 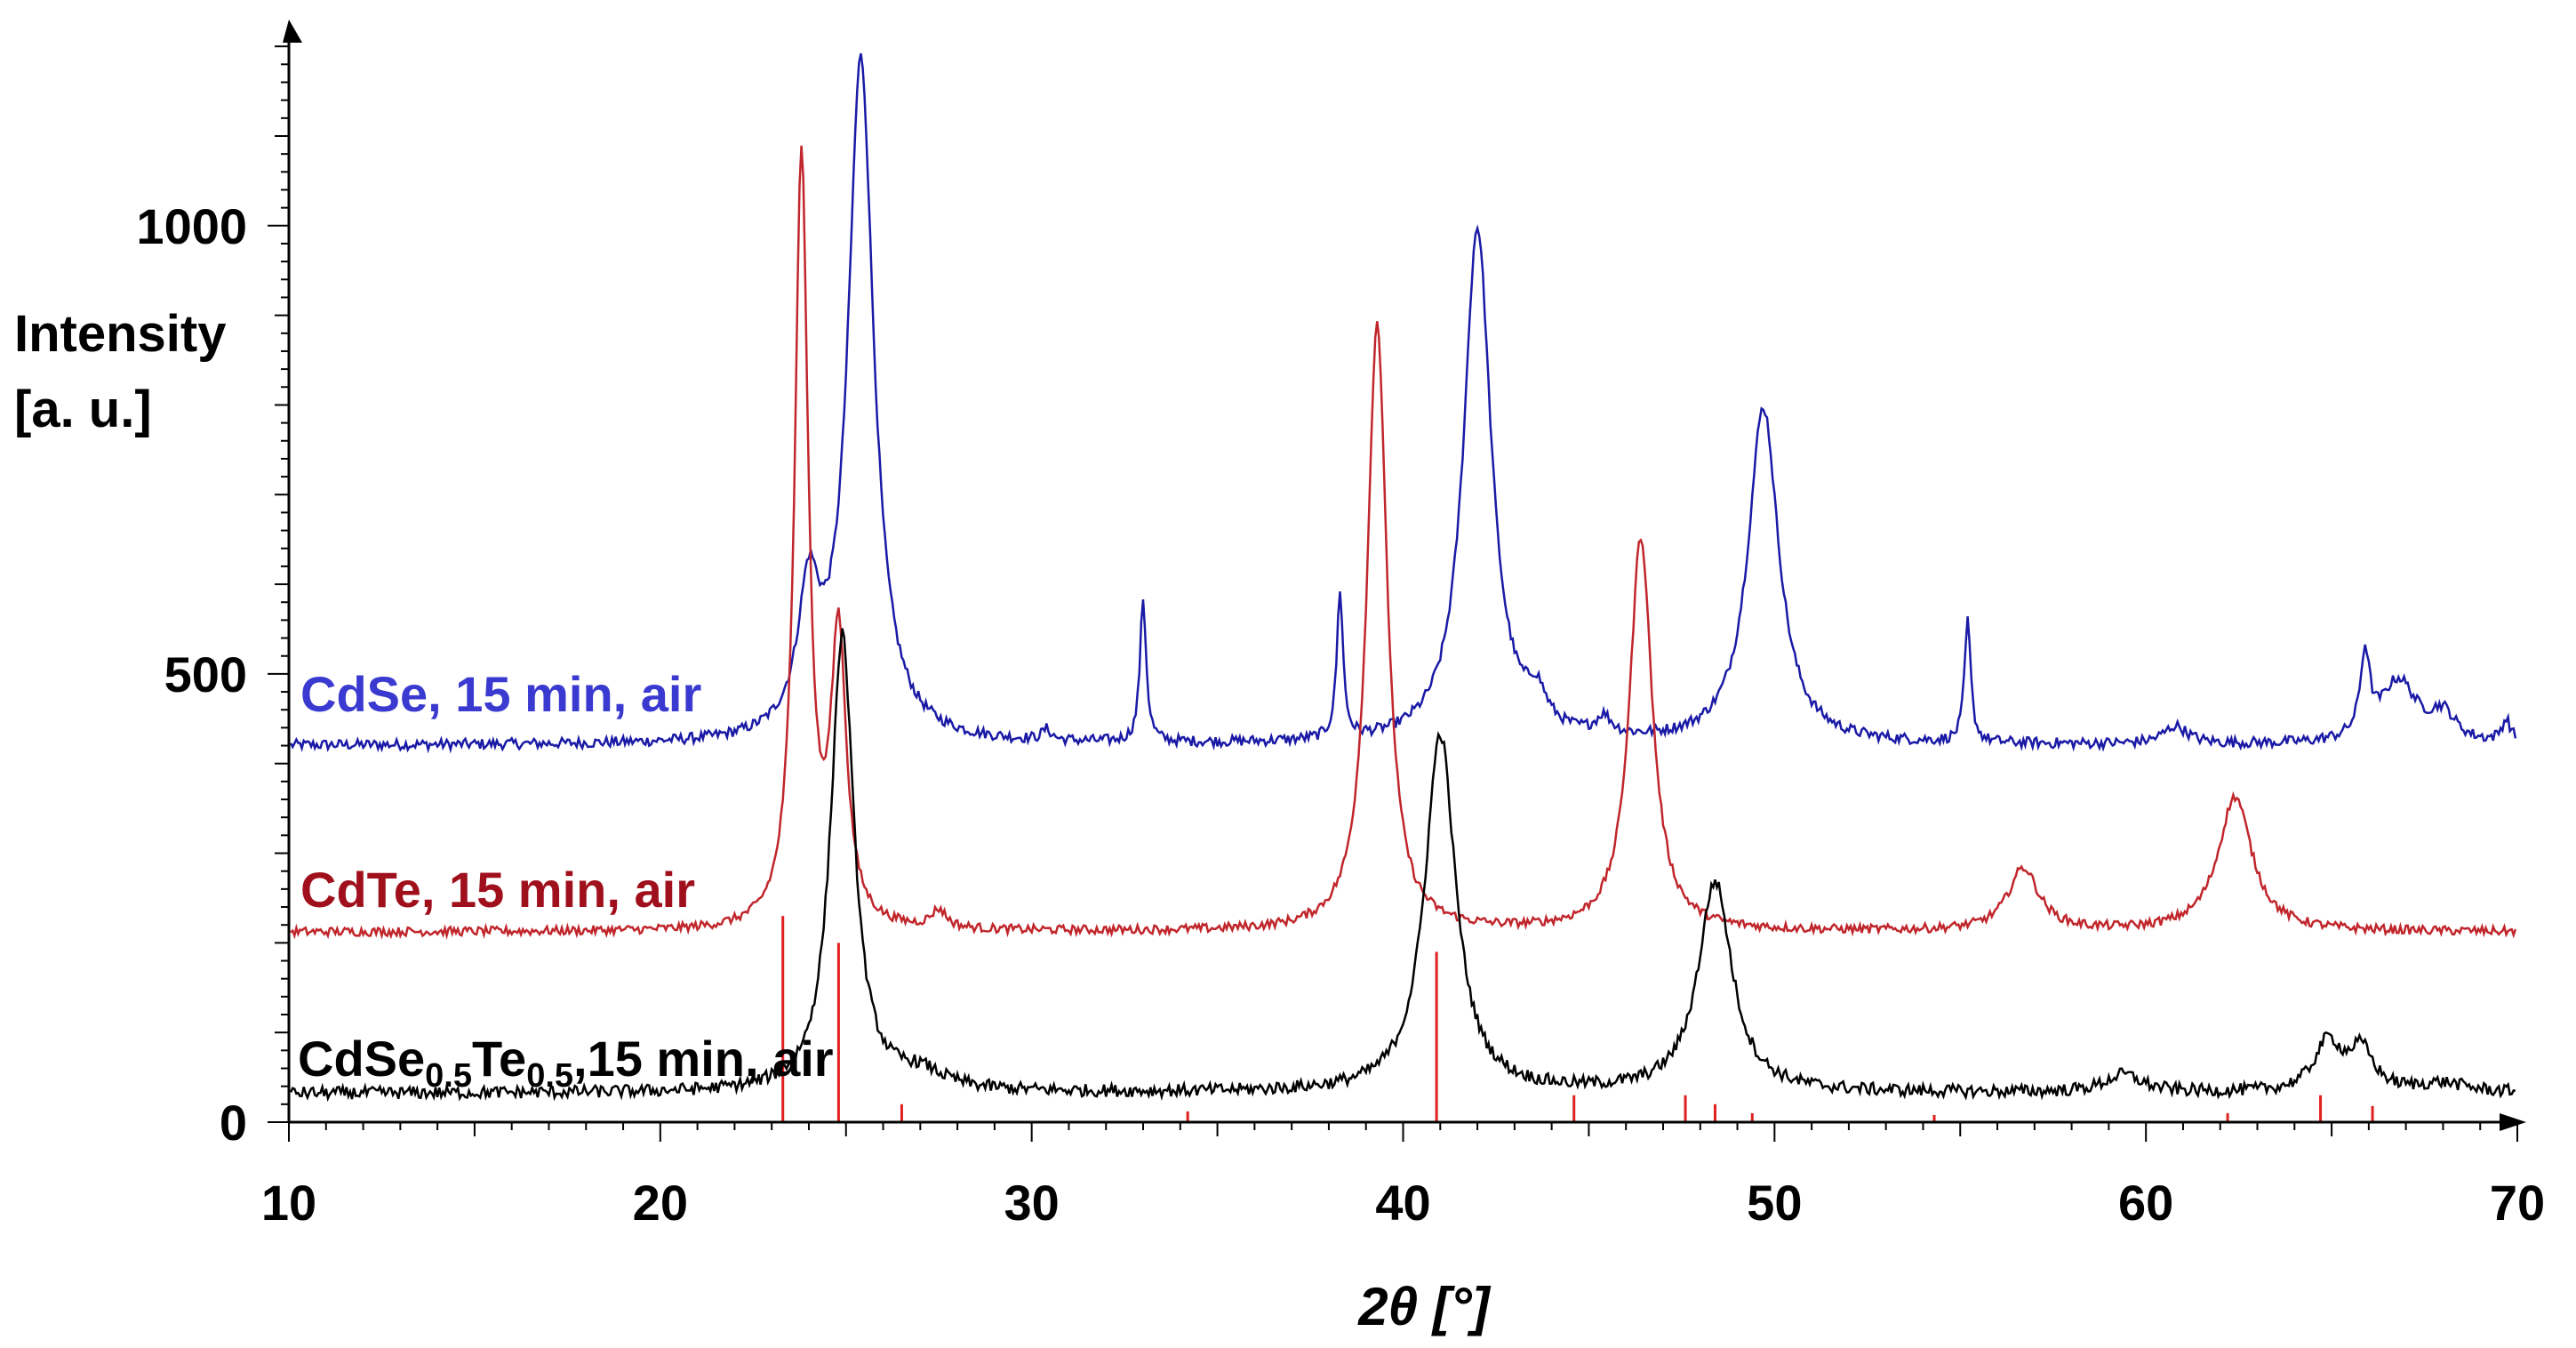 What do you see at coordinates (1032, 1203) in the screenshot?
I see `x-tick-label: 30` at bounding box center [1032, 1203].